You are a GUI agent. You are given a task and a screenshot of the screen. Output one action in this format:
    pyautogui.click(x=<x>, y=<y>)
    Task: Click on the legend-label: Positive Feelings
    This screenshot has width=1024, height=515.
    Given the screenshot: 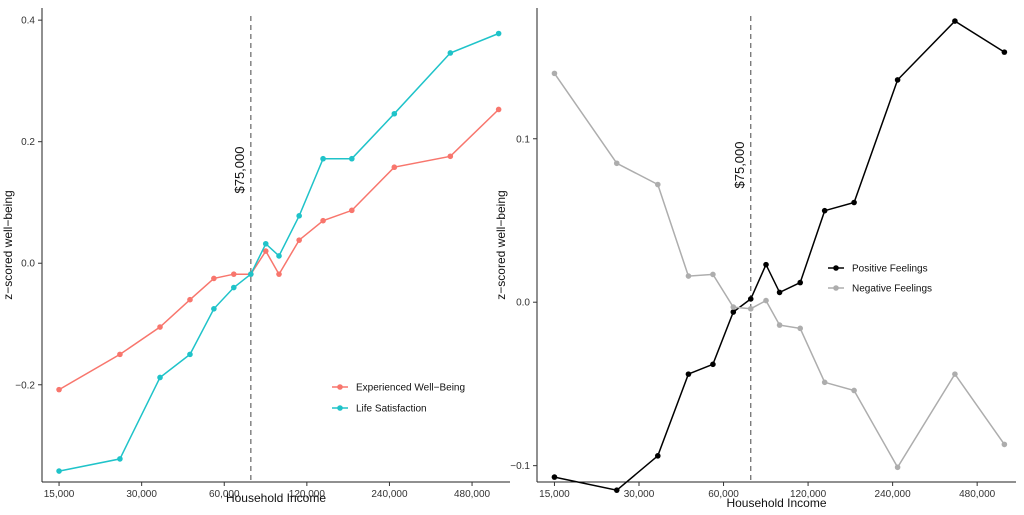 What is the action you would take?
    pyautogui.click(x=890, y=269)
    